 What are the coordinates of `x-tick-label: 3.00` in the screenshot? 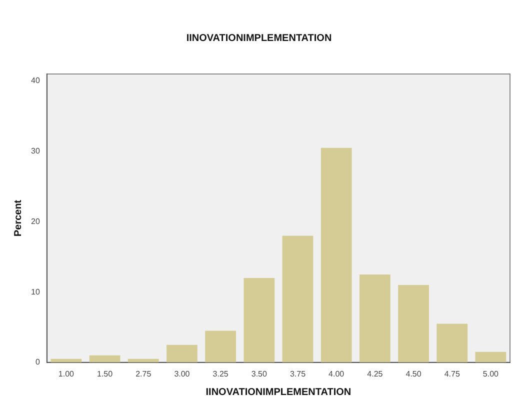 It's located at (182, 373).